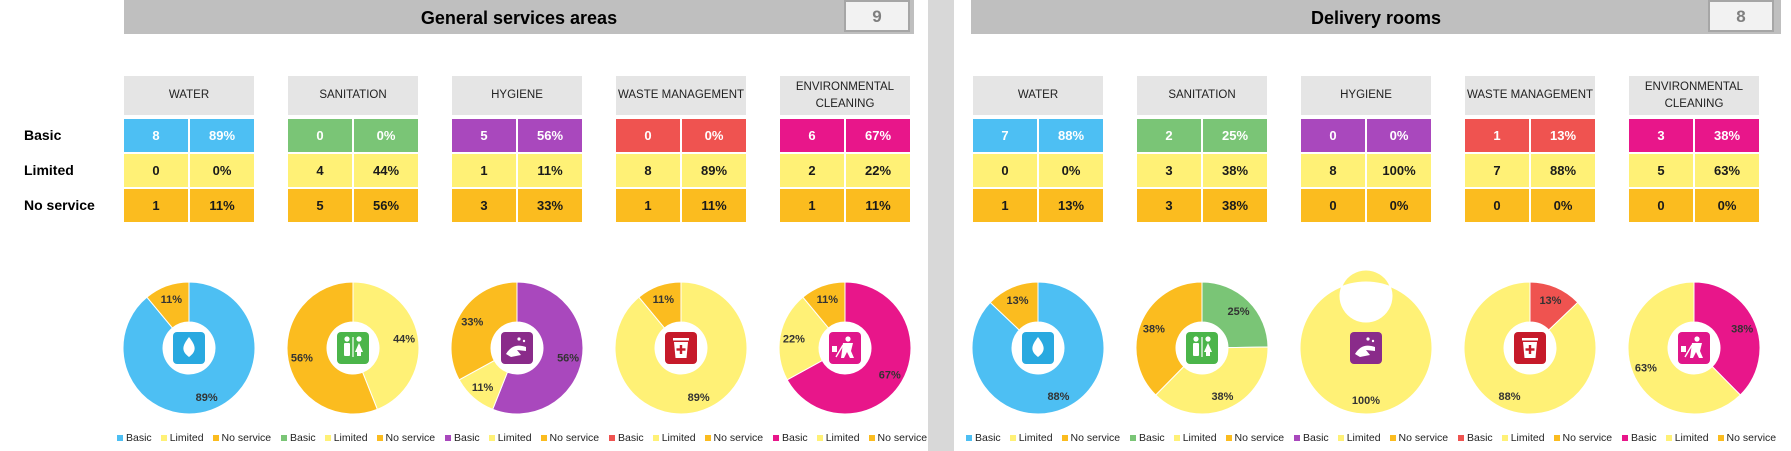 The height and width of the screenshot is (451, 1791). Describe the element at coordinates (1366, 401) in the screenshot. I see `donut-label: 100%` at that location.